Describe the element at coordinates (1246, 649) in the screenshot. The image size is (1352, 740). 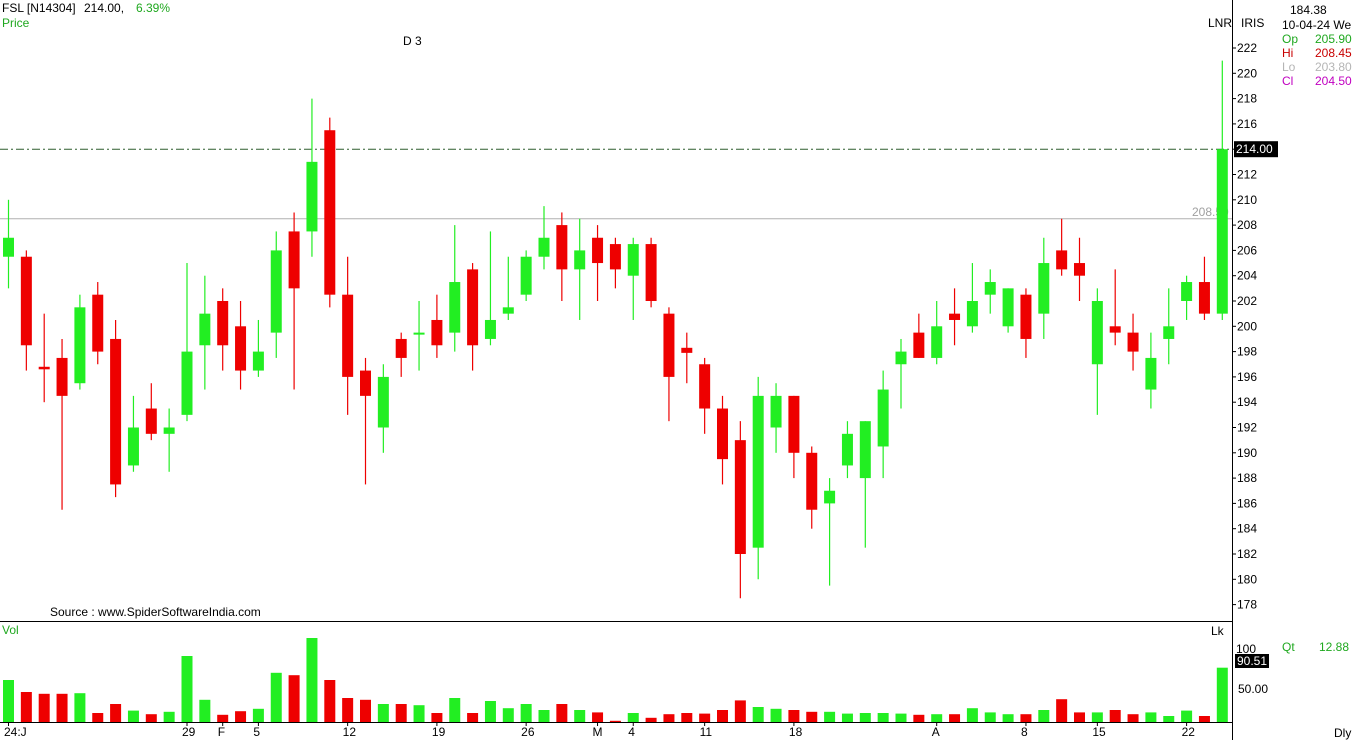
I see `volume-tick-100: 100` at that location.